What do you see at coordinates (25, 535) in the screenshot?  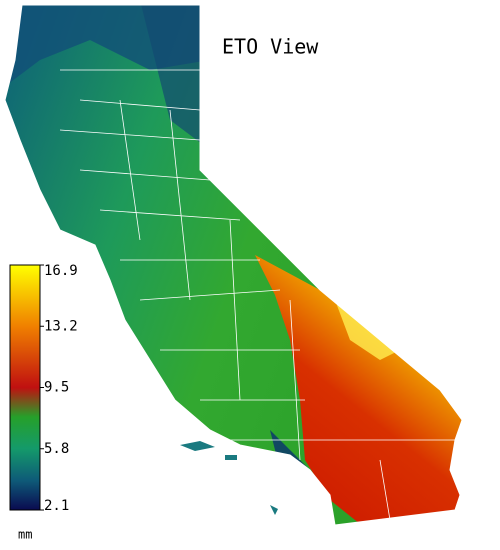 I see `legend-unit: mm` at bounding box center [25, 535].